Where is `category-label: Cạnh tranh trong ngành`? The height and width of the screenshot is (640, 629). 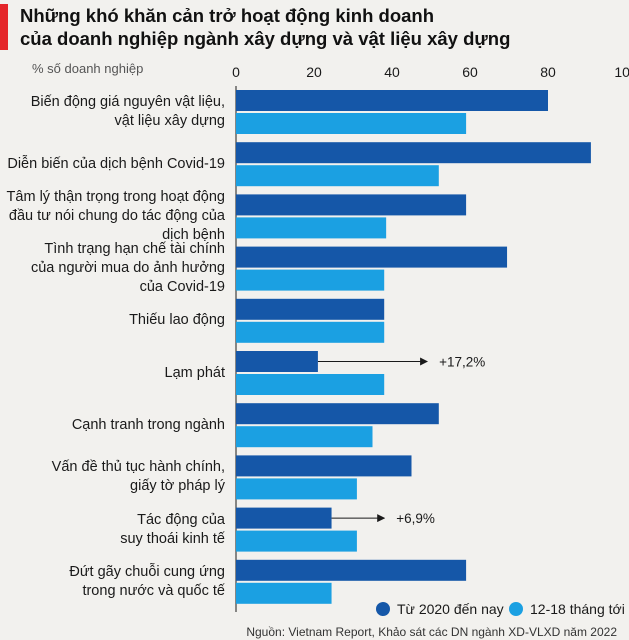 category-label: Cạnh tranh trong ngành is located at coordinates (114, 425).